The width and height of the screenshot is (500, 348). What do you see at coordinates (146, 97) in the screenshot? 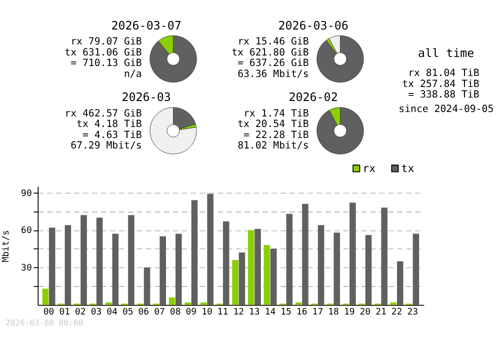
I see `chart-title: 2026-03` at bounding box center [146, 97].